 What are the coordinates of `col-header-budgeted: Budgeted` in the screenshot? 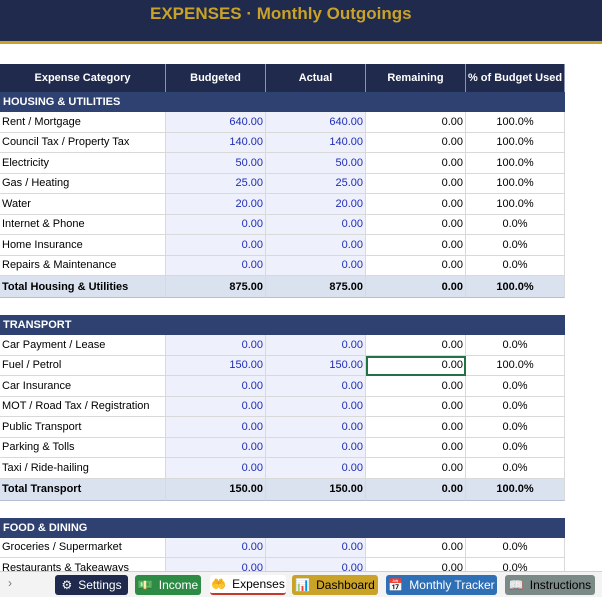 It's located at (216, 78).